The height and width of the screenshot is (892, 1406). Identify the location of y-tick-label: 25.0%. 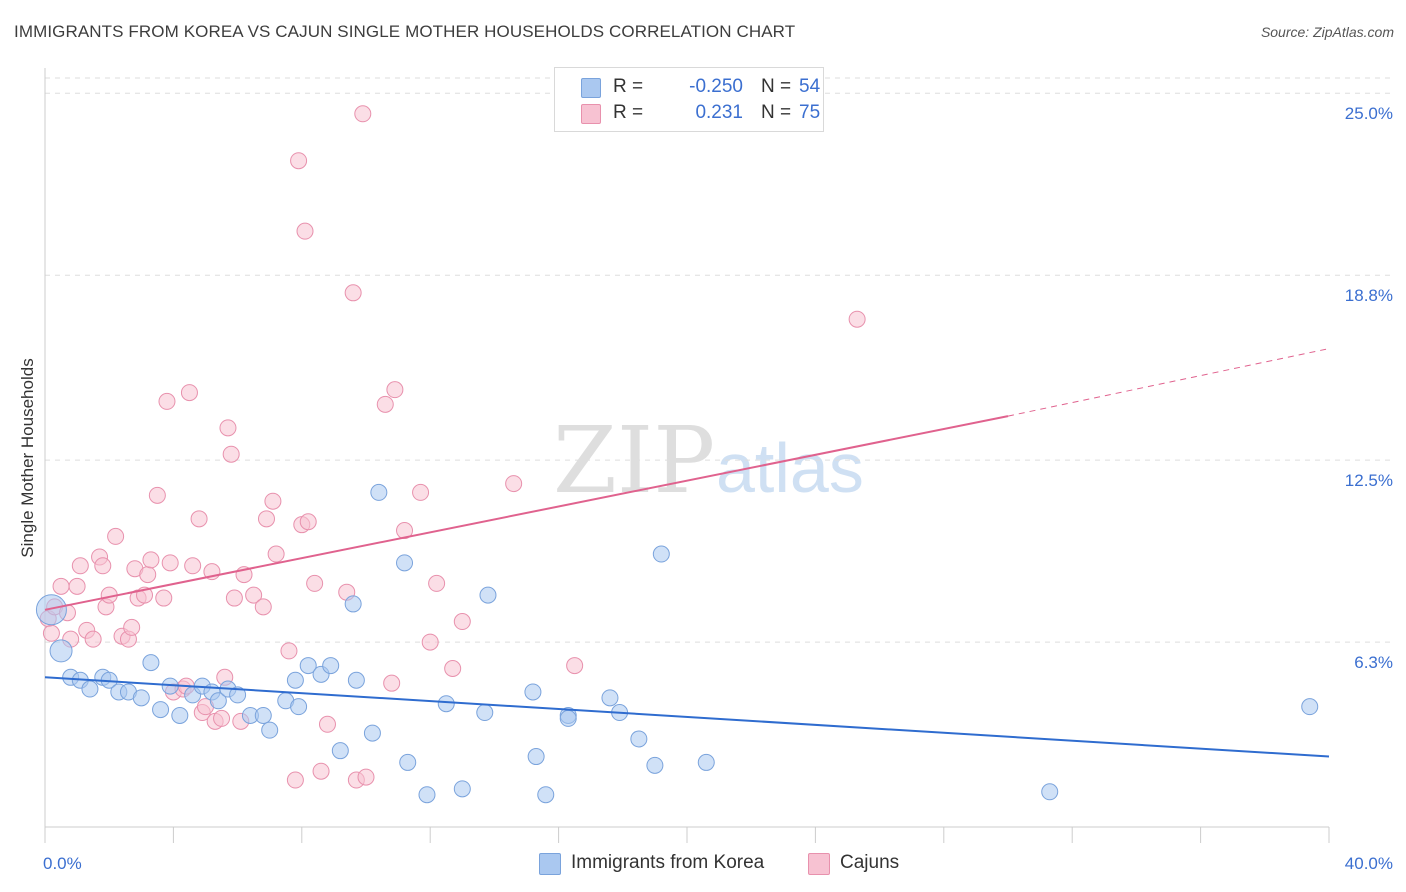
(1369, 113).